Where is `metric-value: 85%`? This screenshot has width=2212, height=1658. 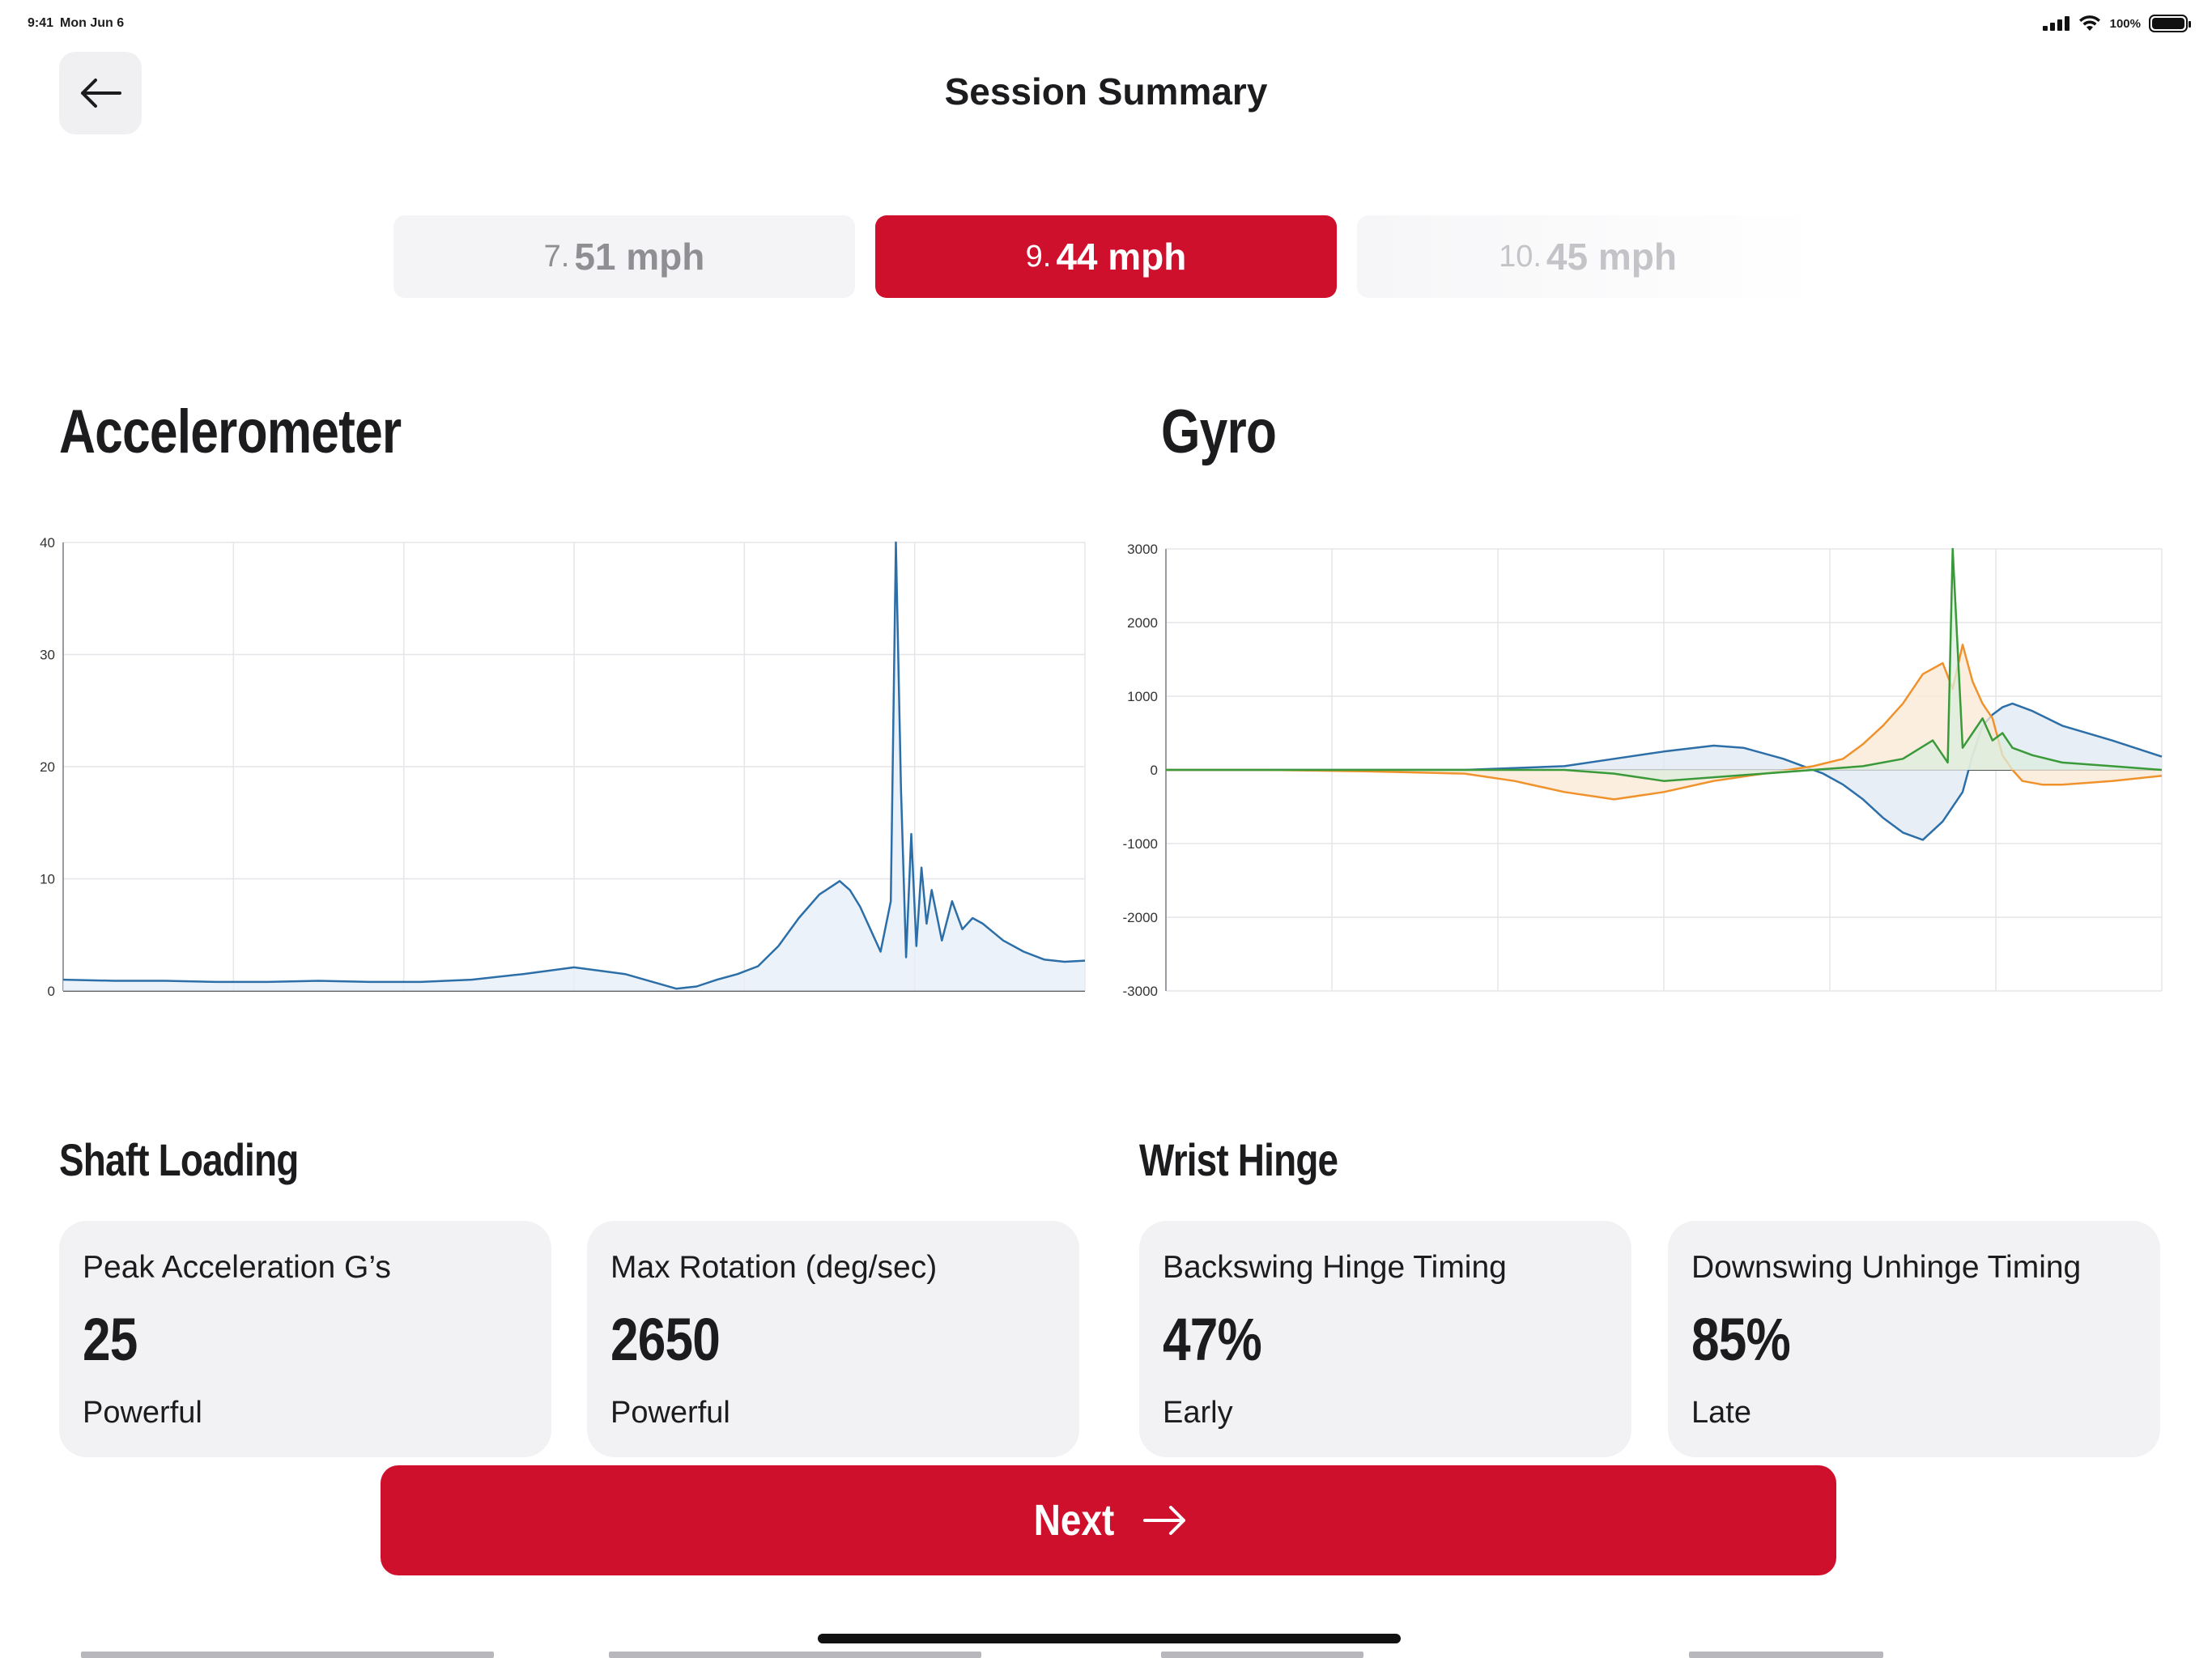
metric-value: 85% is located at coordinates (1741, 1339).